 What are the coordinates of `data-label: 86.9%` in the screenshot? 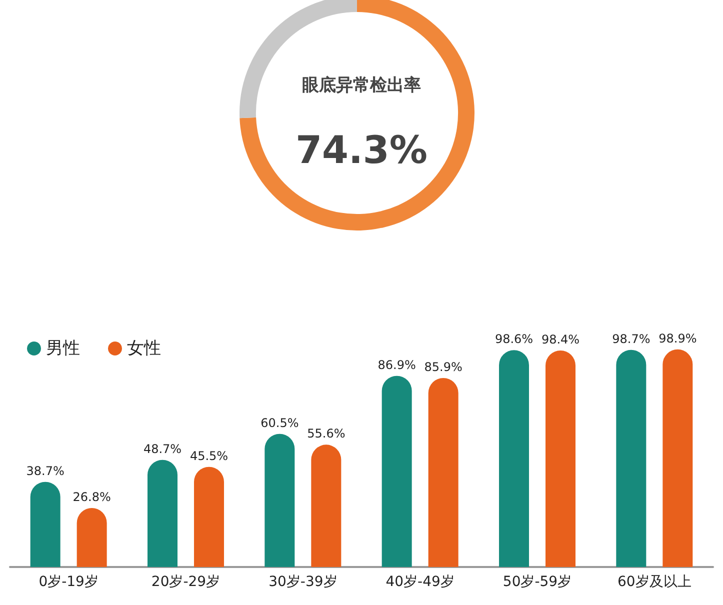 It's located at (397, 365).